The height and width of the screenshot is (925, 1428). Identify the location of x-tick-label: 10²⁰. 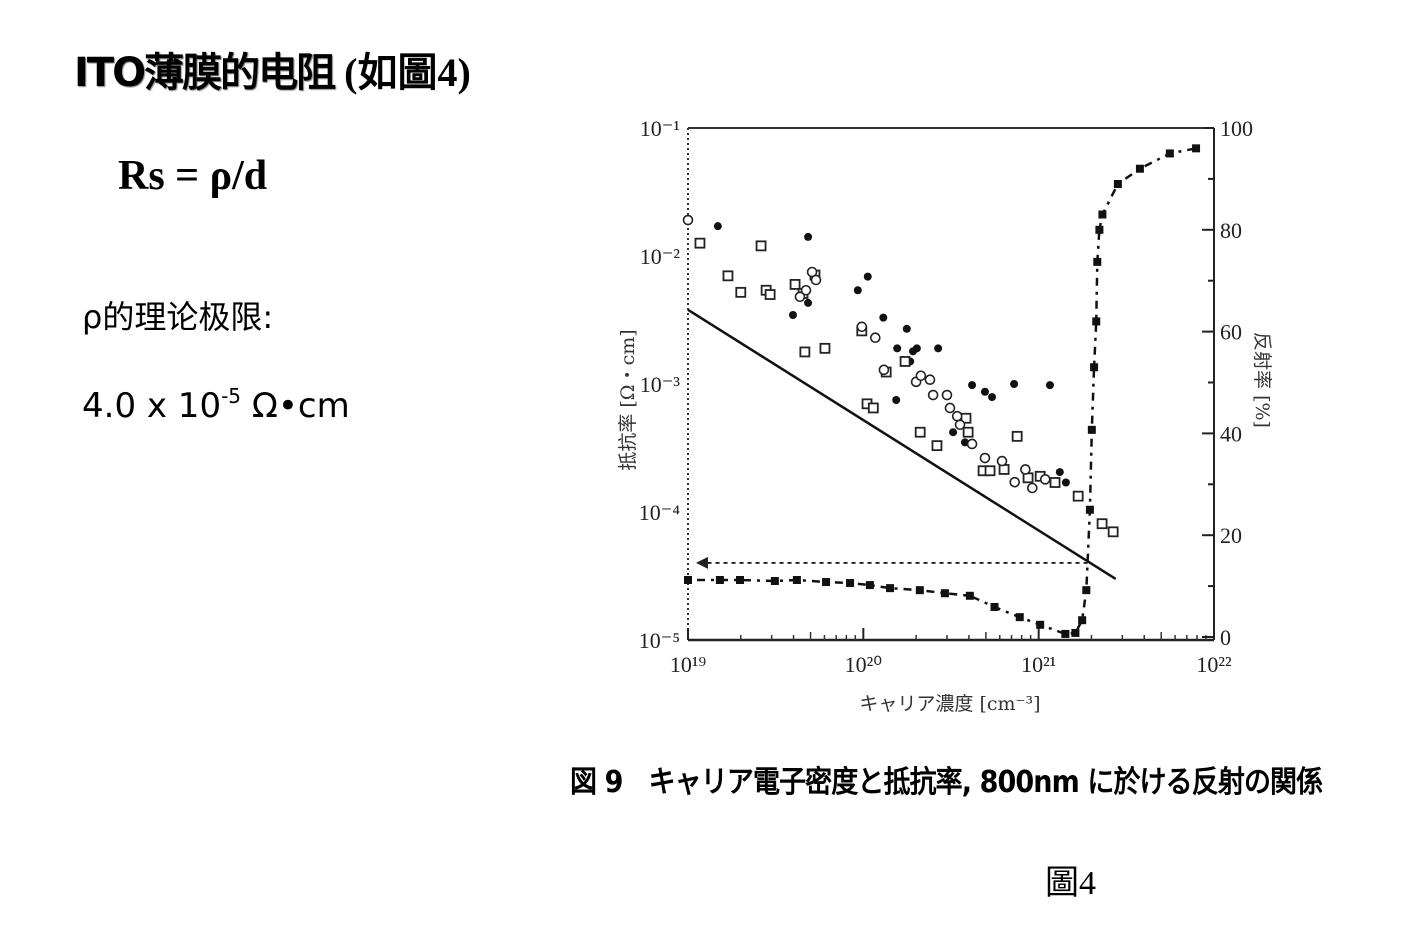
(864, 664).